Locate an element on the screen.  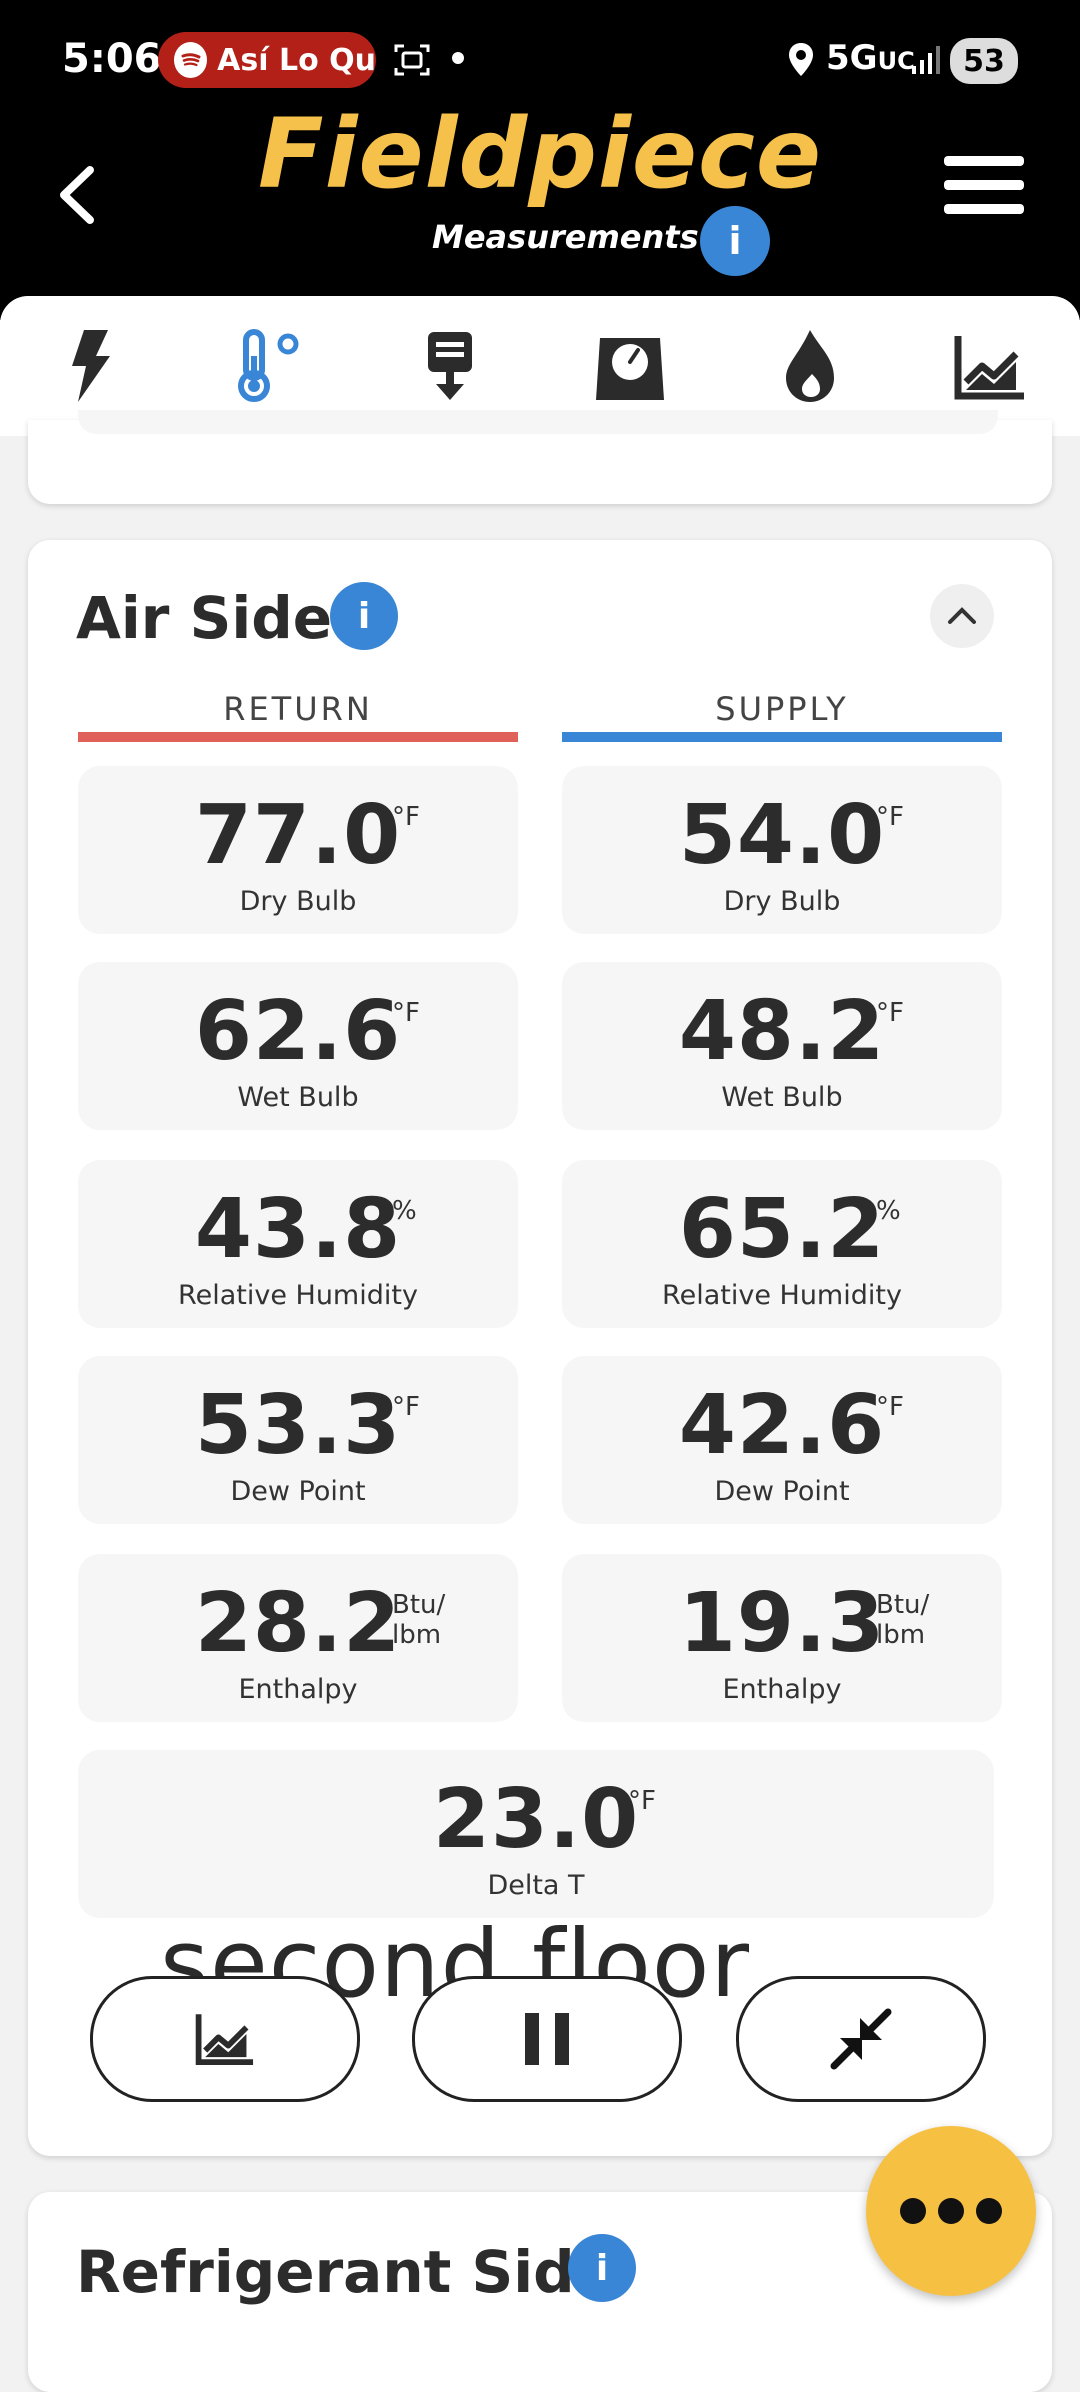
value-number: 54.0 is located at coordinates (782, 835).